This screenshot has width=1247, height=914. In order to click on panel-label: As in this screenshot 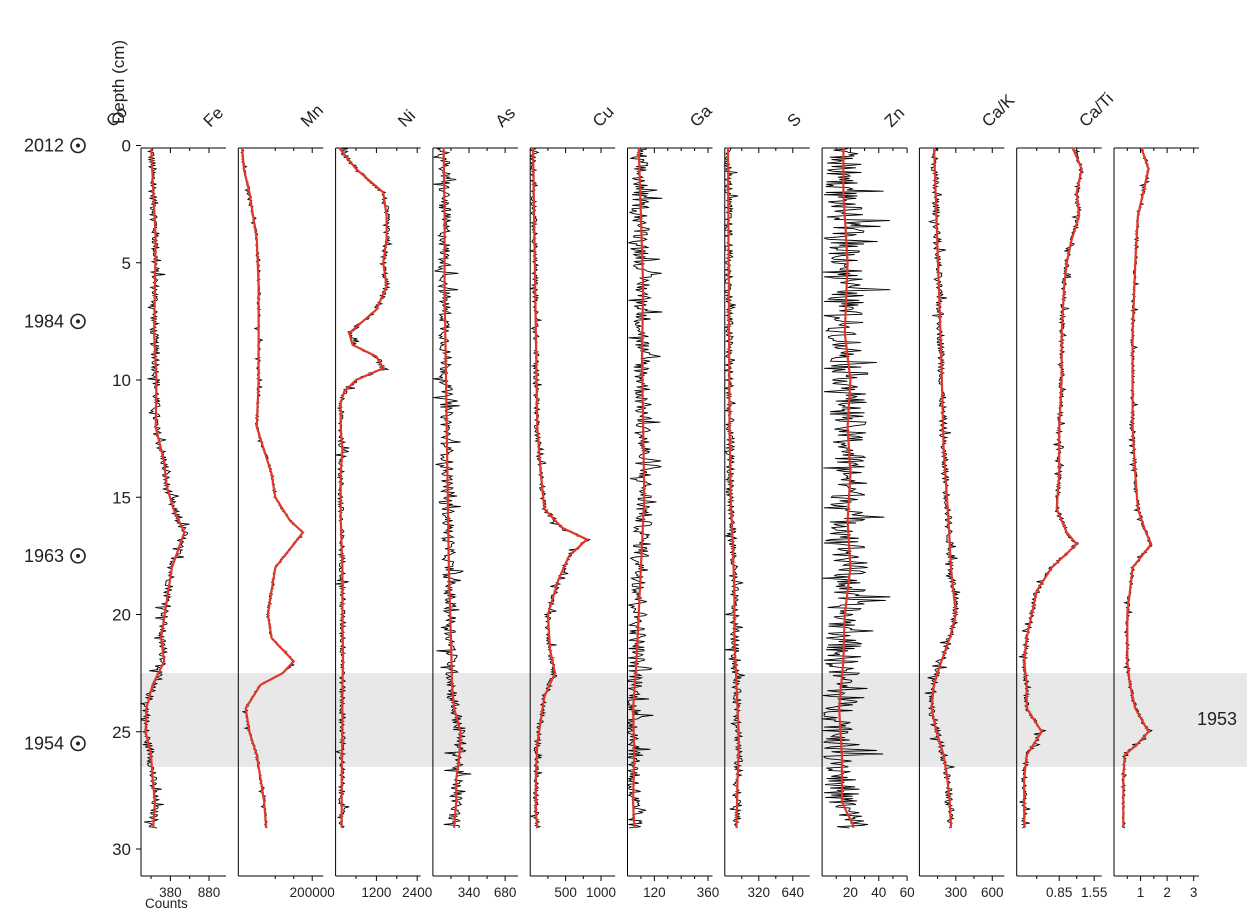, I will do `click(505, 116)`.